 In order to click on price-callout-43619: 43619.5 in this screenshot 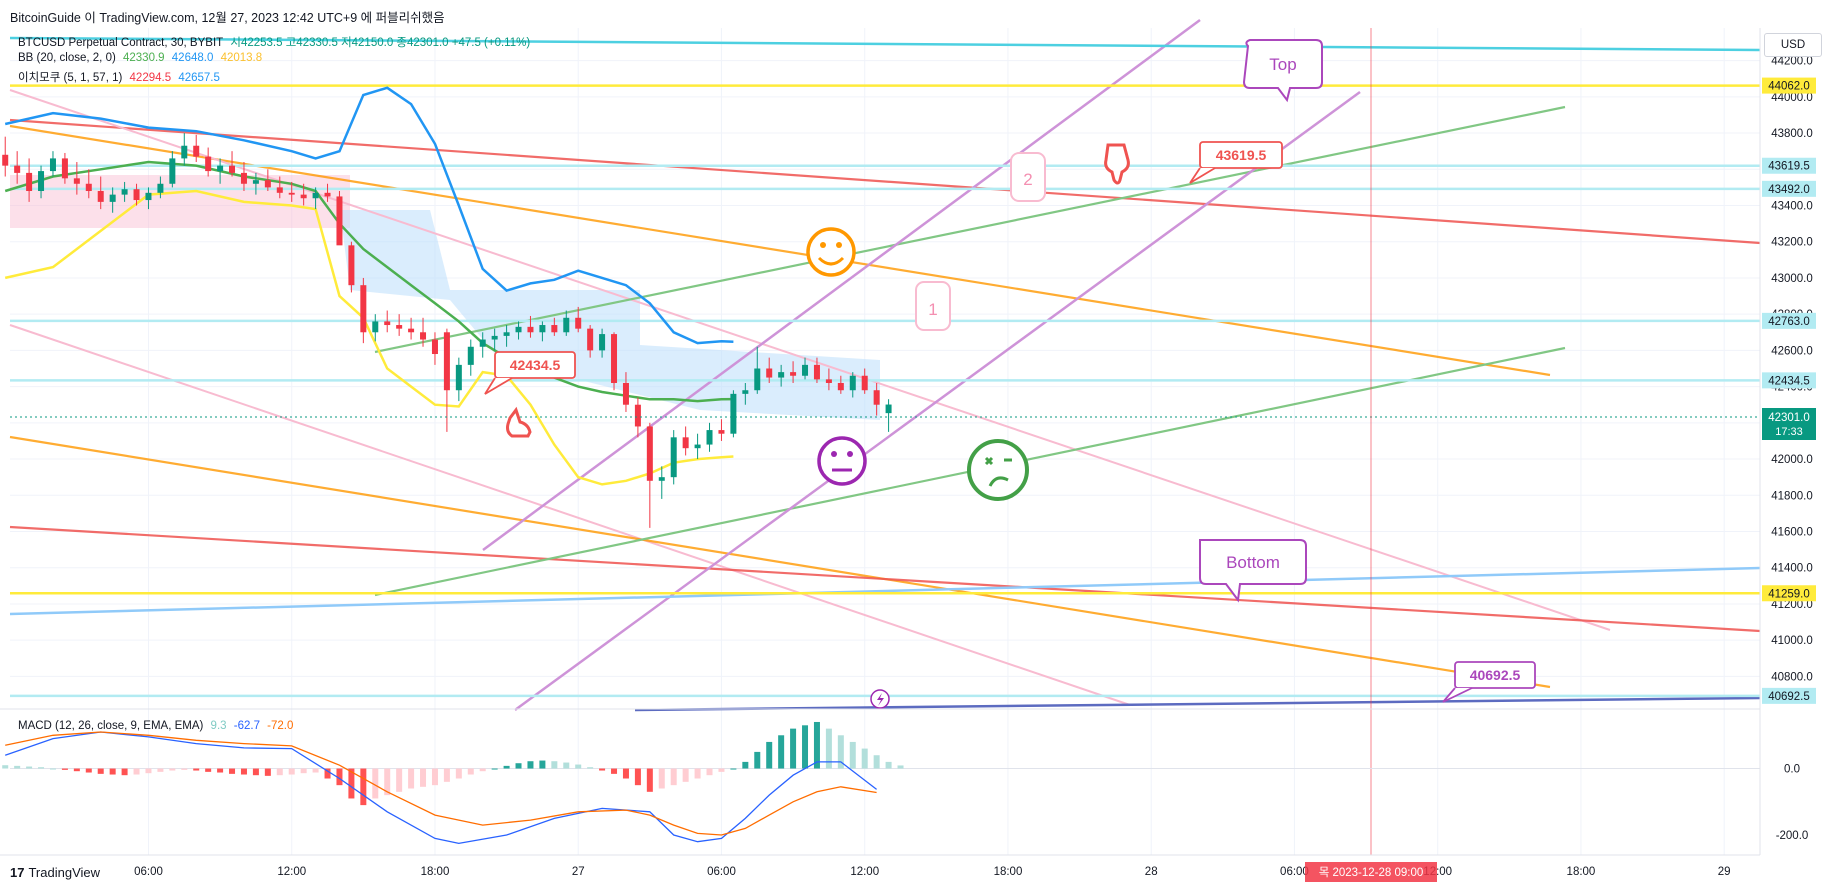, I will do `click(1236, 162)`.